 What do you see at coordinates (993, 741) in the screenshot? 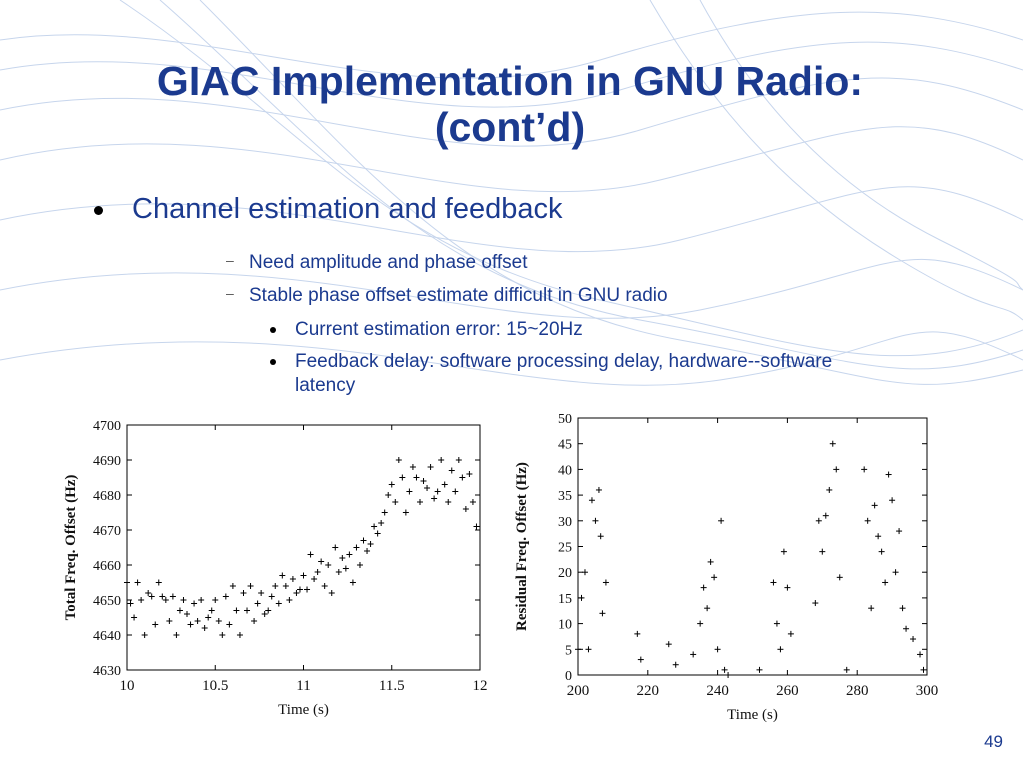
I see `page-number: 49` at bounding box center [993, 741].